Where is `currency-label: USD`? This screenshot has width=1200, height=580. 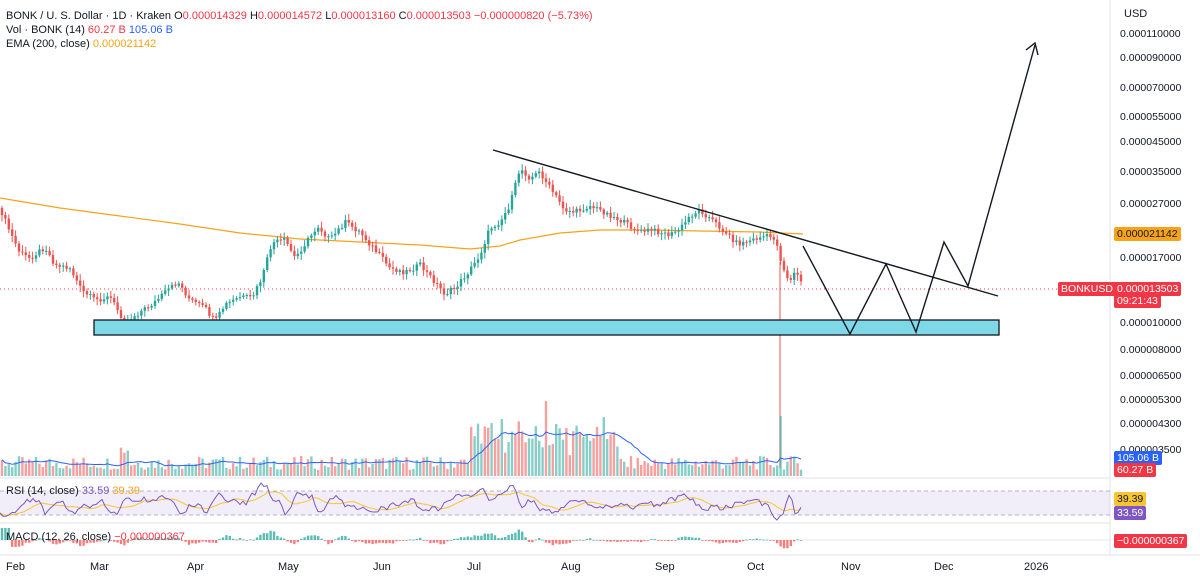
currency-label: USD is located at coordinates (1136, 14).